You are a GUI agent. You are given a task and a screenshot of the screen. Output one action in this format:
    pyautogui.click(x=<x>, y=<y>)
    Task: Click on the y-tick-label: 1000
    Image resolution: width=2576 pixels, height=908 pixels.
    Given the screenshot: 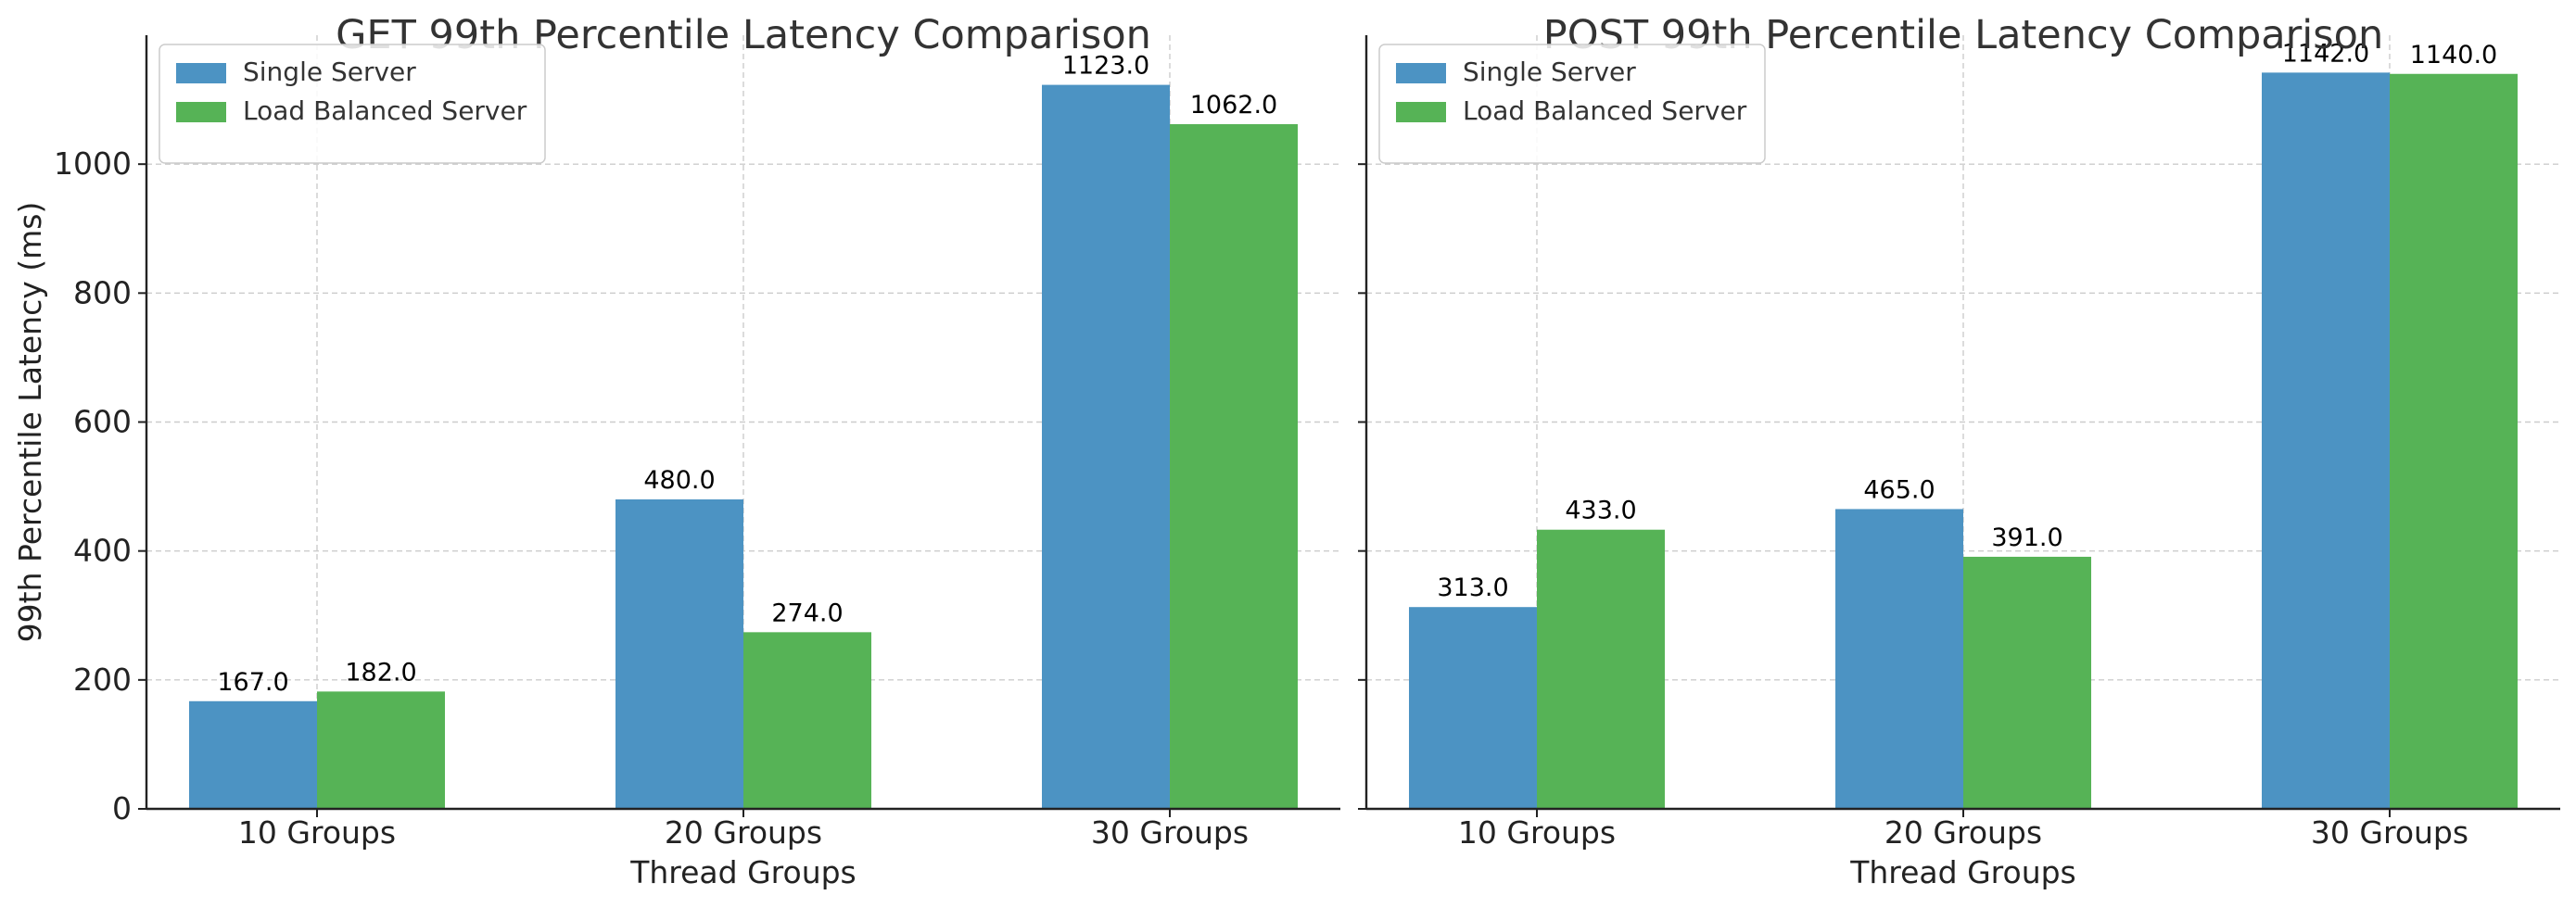 What is the action you would take?
    pyautogui.click(x=93, y=163)
    